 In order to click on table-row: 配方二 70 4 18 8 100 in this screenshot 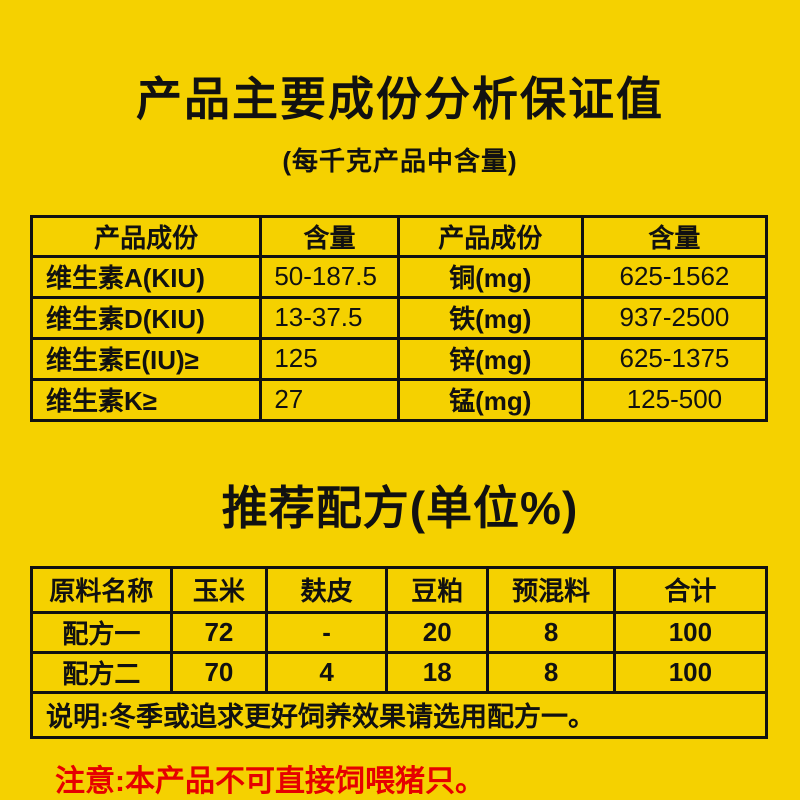, I will do `click(399, 672)`.